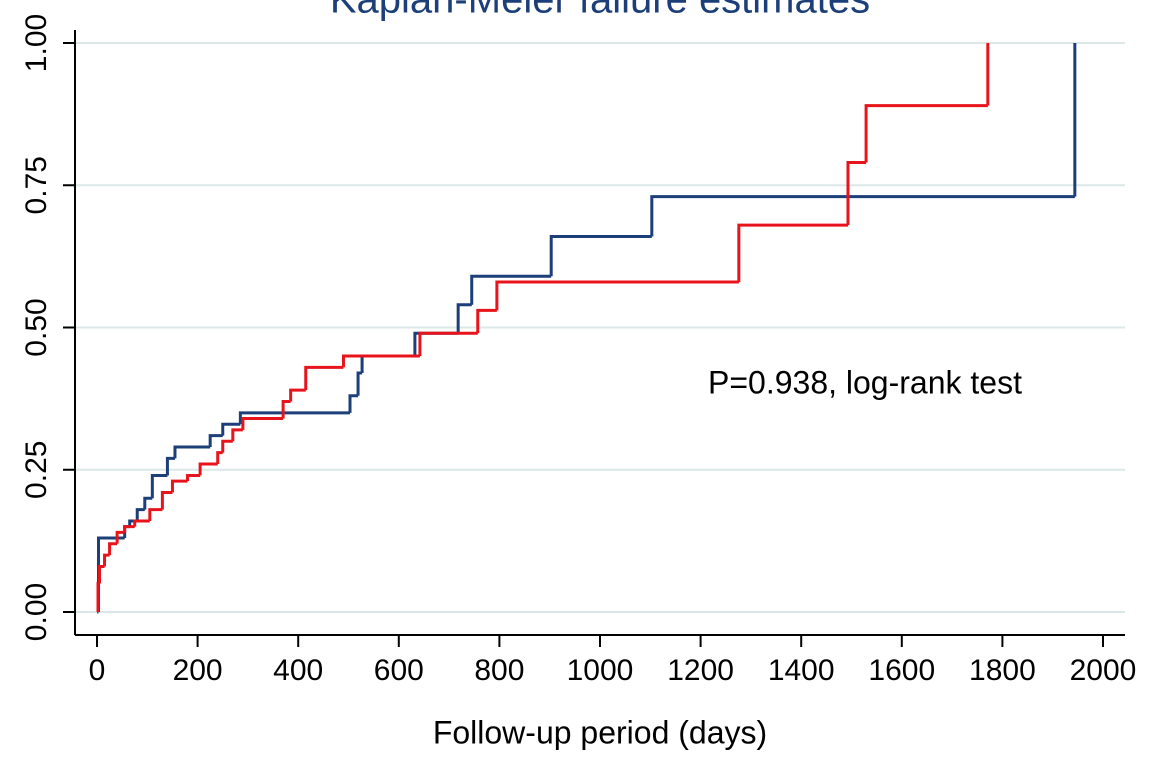 This screenshot has width=1160, height=760. I want to click on x-tick-label: 2000, so click(1103, 670).